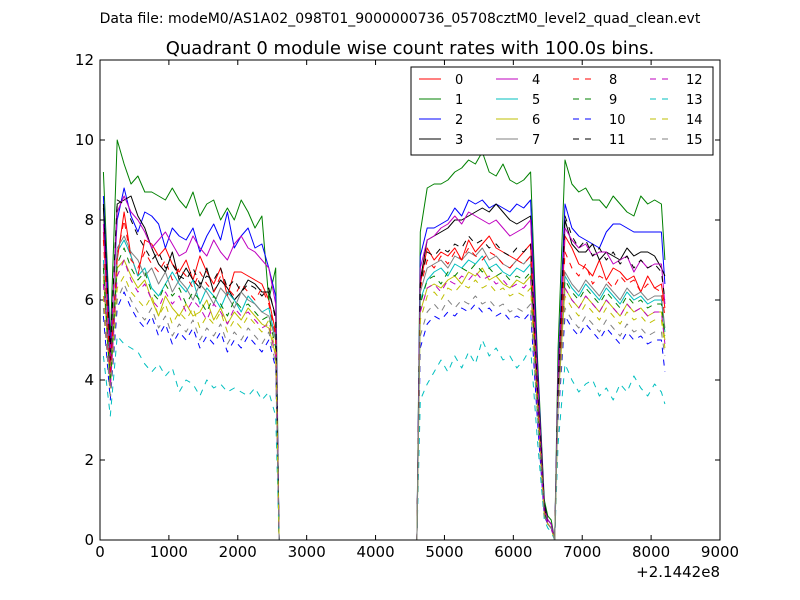 The image size is (800, 600). Describe the element at coordinates (617, 120) in the screenshot. I see `legend-label-10: 10` at that location.